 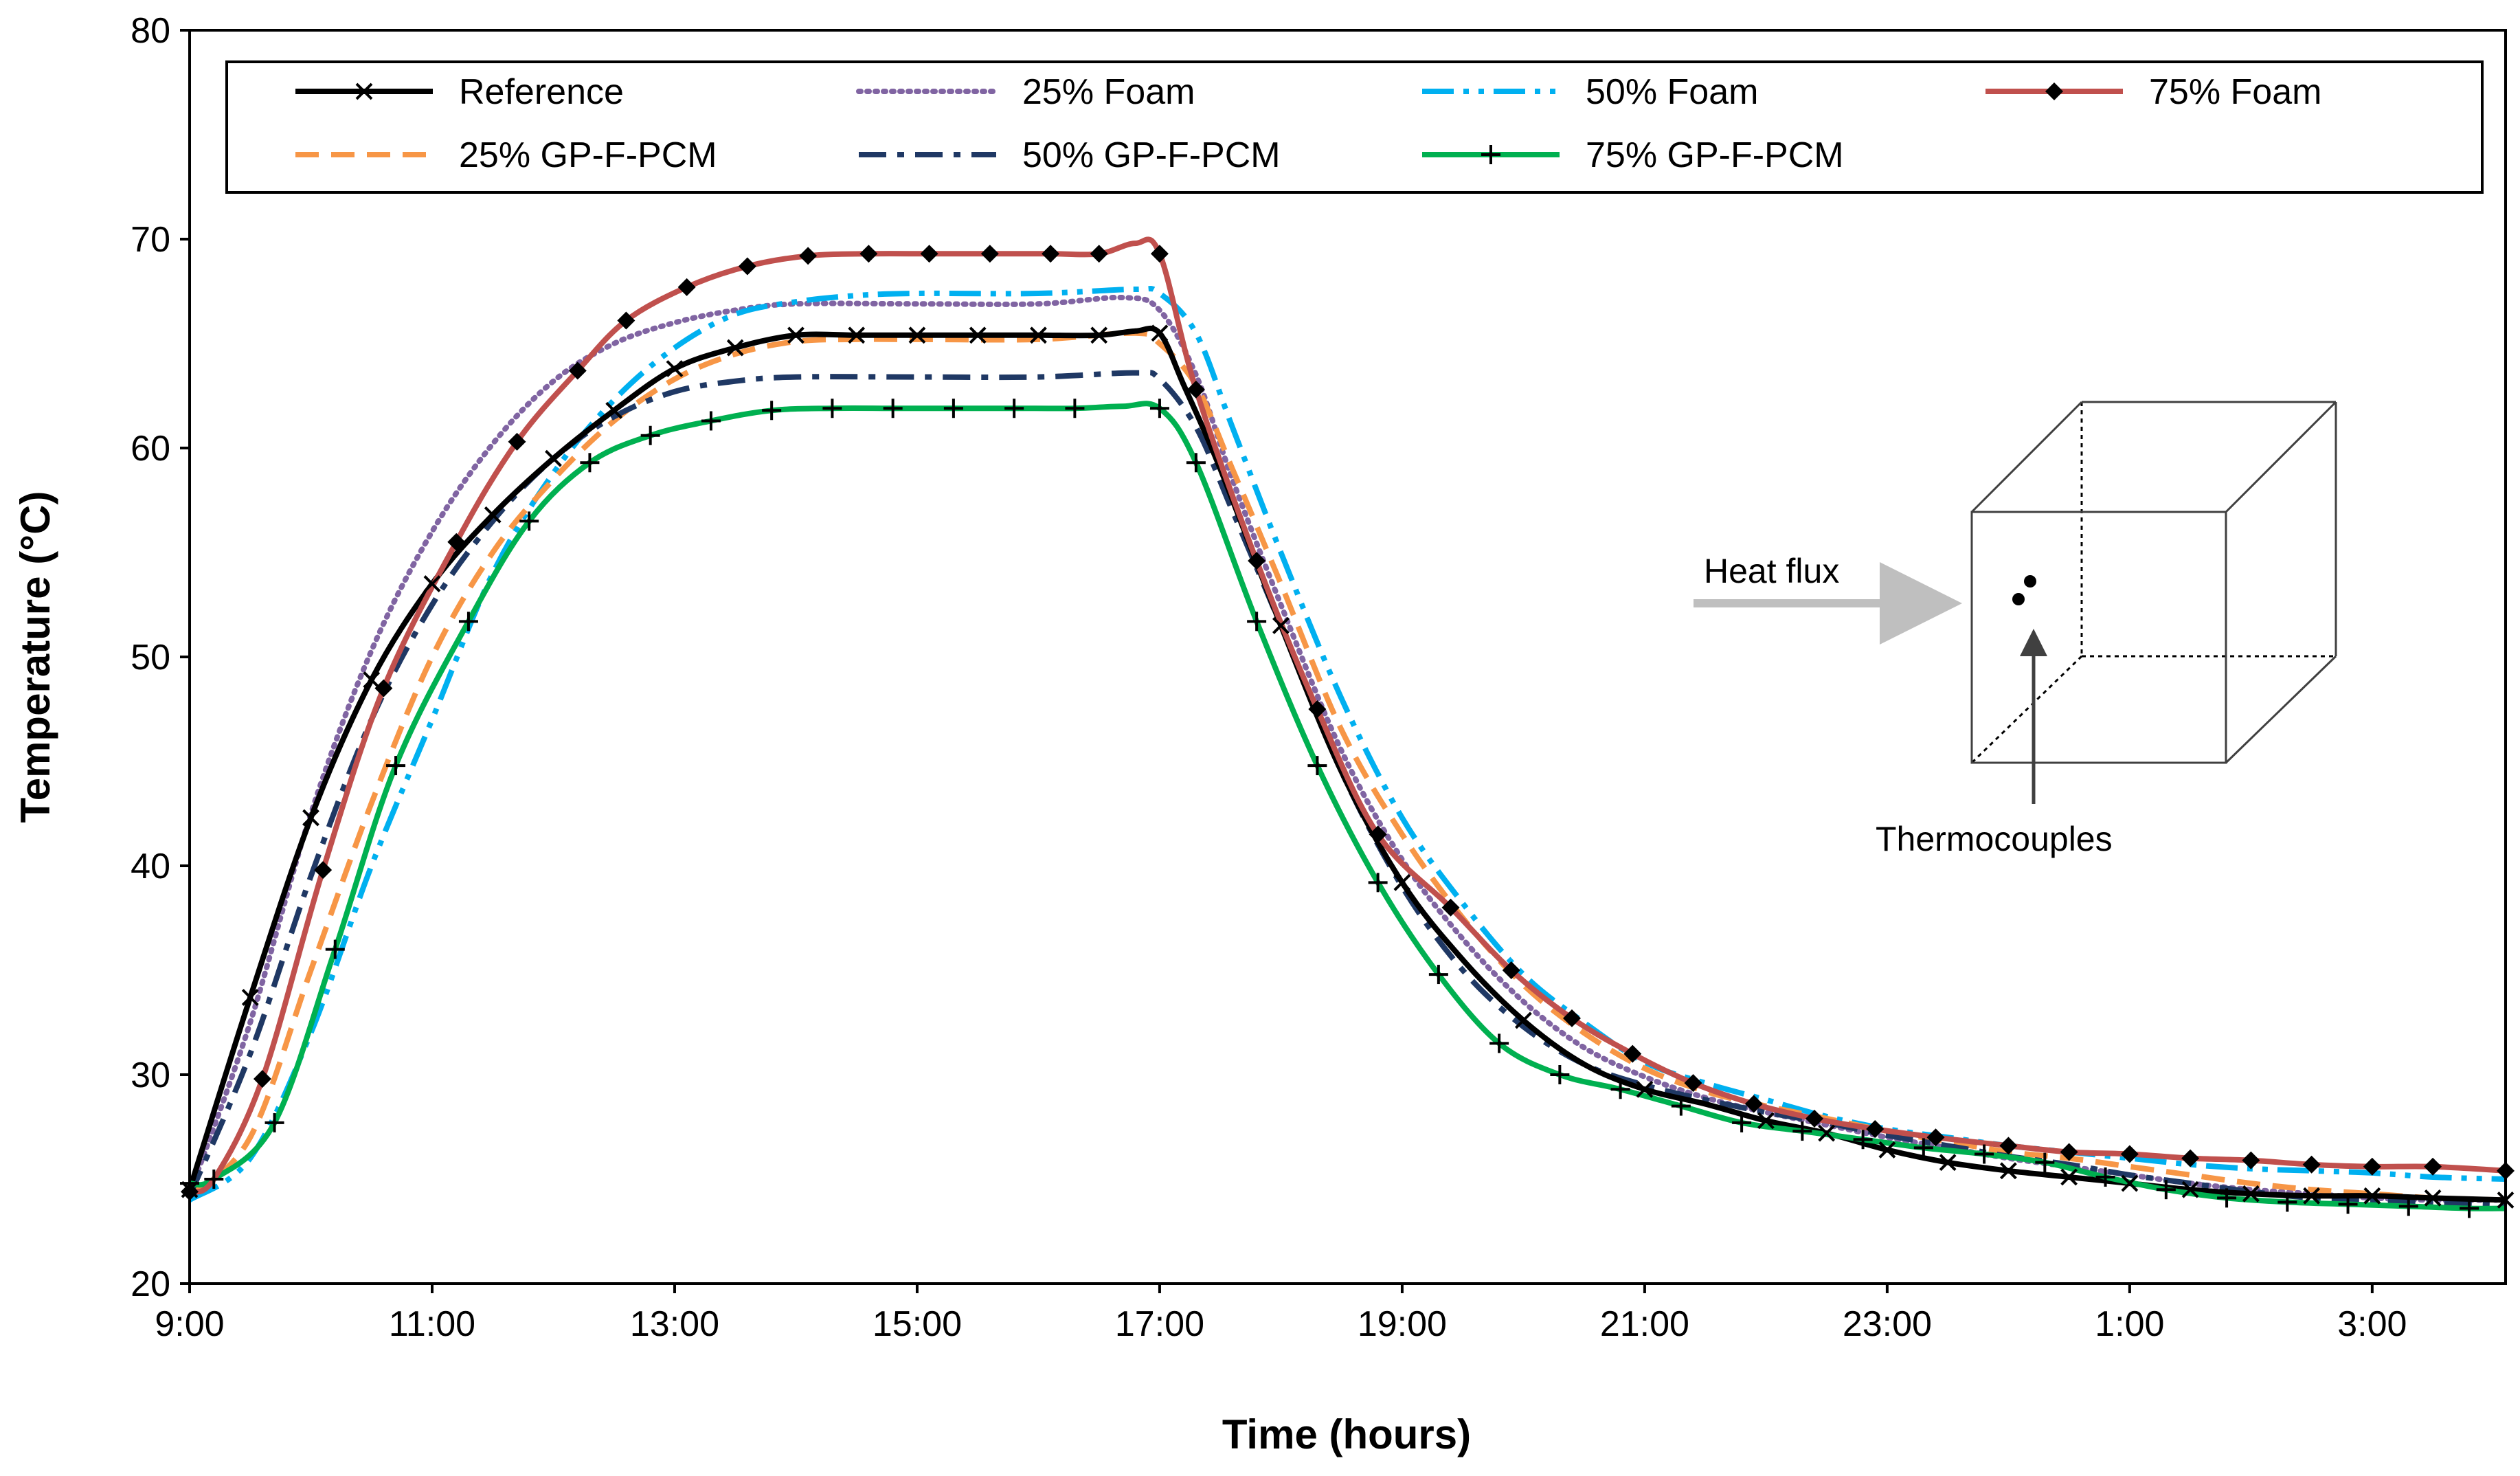 What do you see at coordinates (150, 31) in the screenshot?
I see `y-tick-label: 80` at bounding box center [150, 31].